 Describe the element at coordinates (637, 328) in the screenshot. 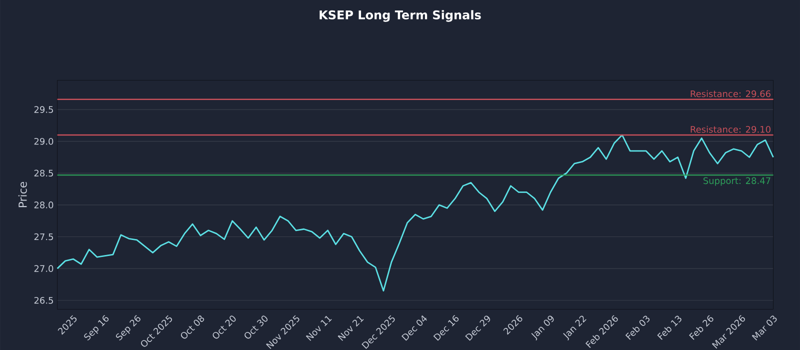

I see `x-tick-label: Feb 03` at that location.